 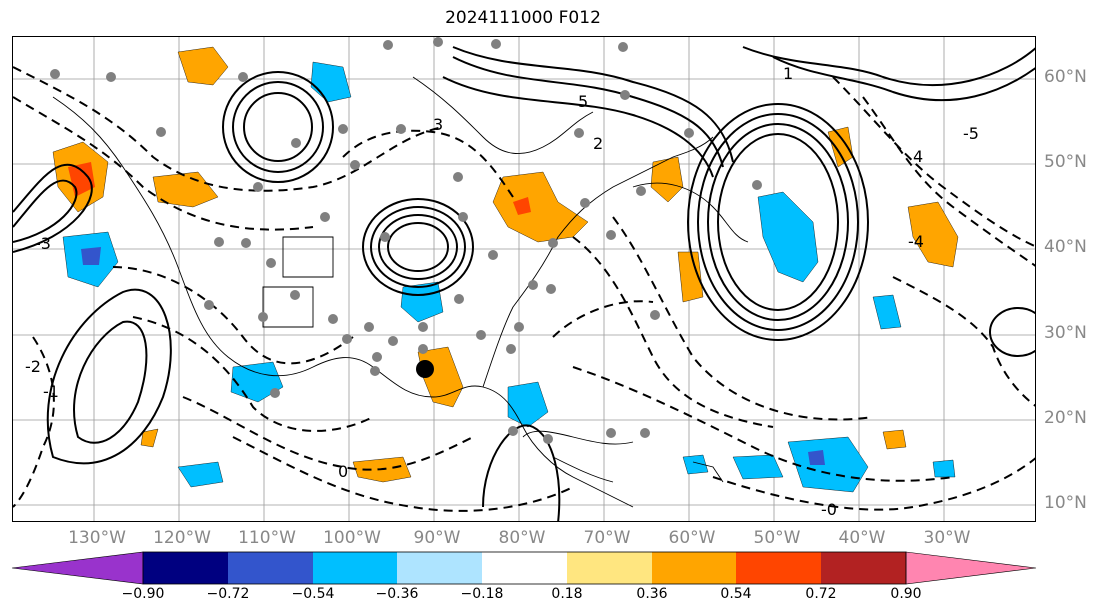 What do you see at coordinates (523, 18) in the screenshot?
I see `figure-title: 2024111000 F012` at bounding box center [523, 18].